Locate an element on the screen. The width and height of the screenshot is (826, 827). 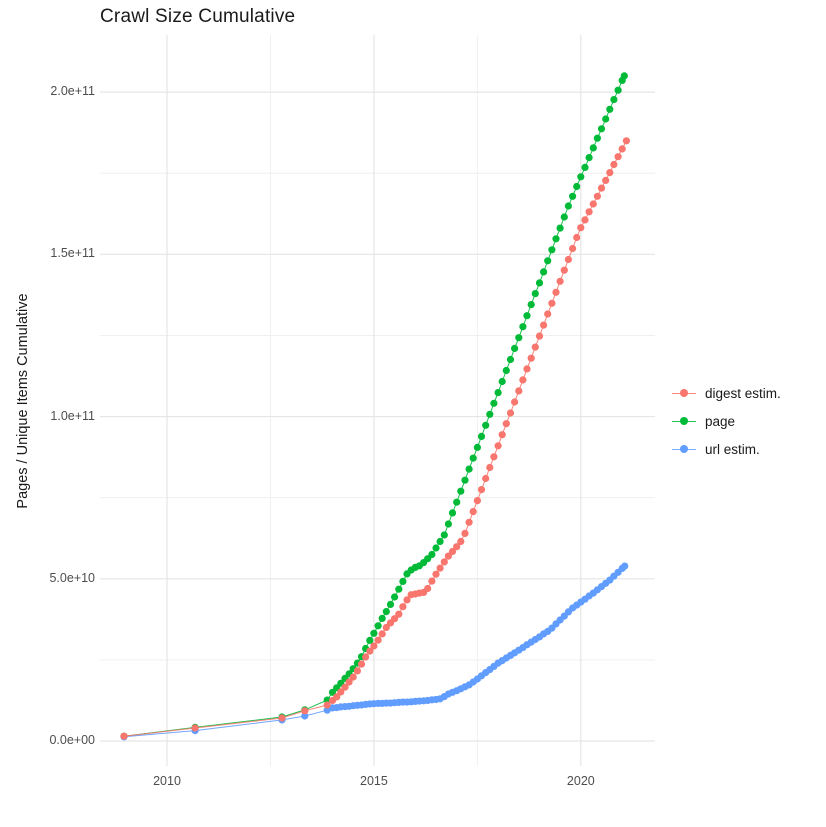
legend-item-digest-estim: digest estim. is located at coordinates (726, 393).